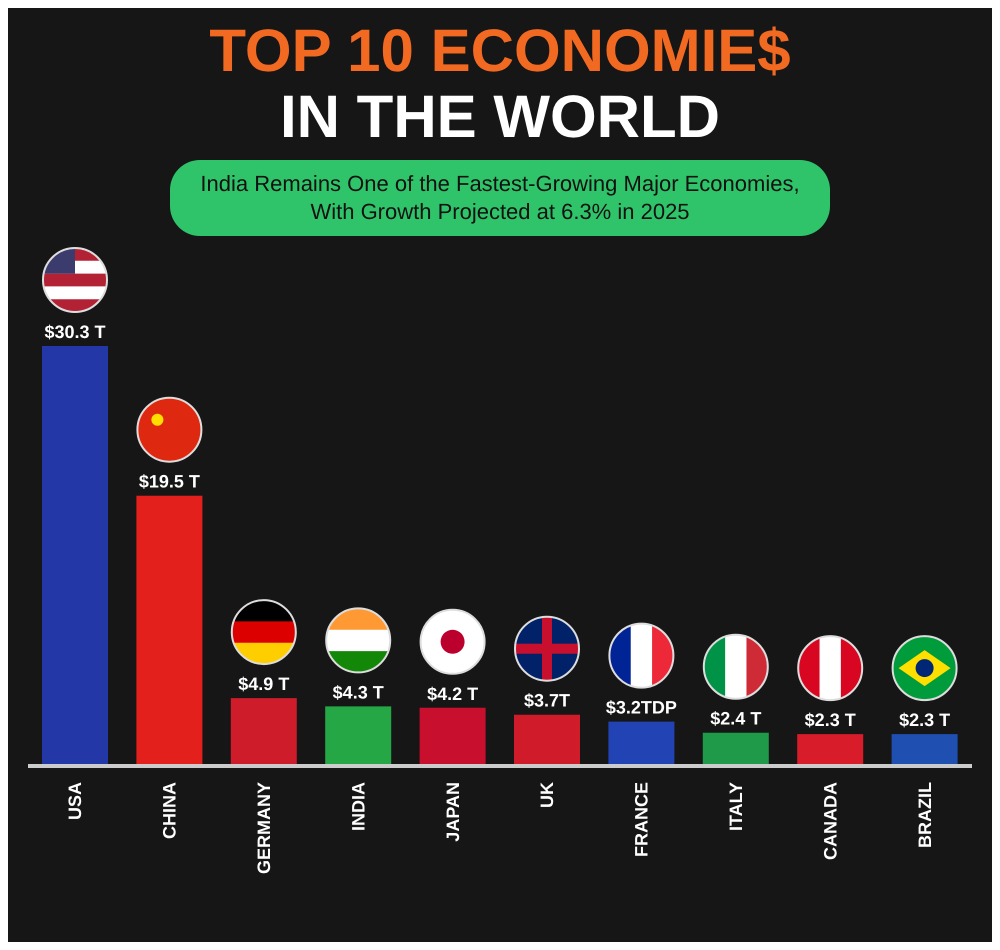 The width and height of the screenshot is (1000, 950). I want to click on data-label: $2.4 T, so click(736, 718).